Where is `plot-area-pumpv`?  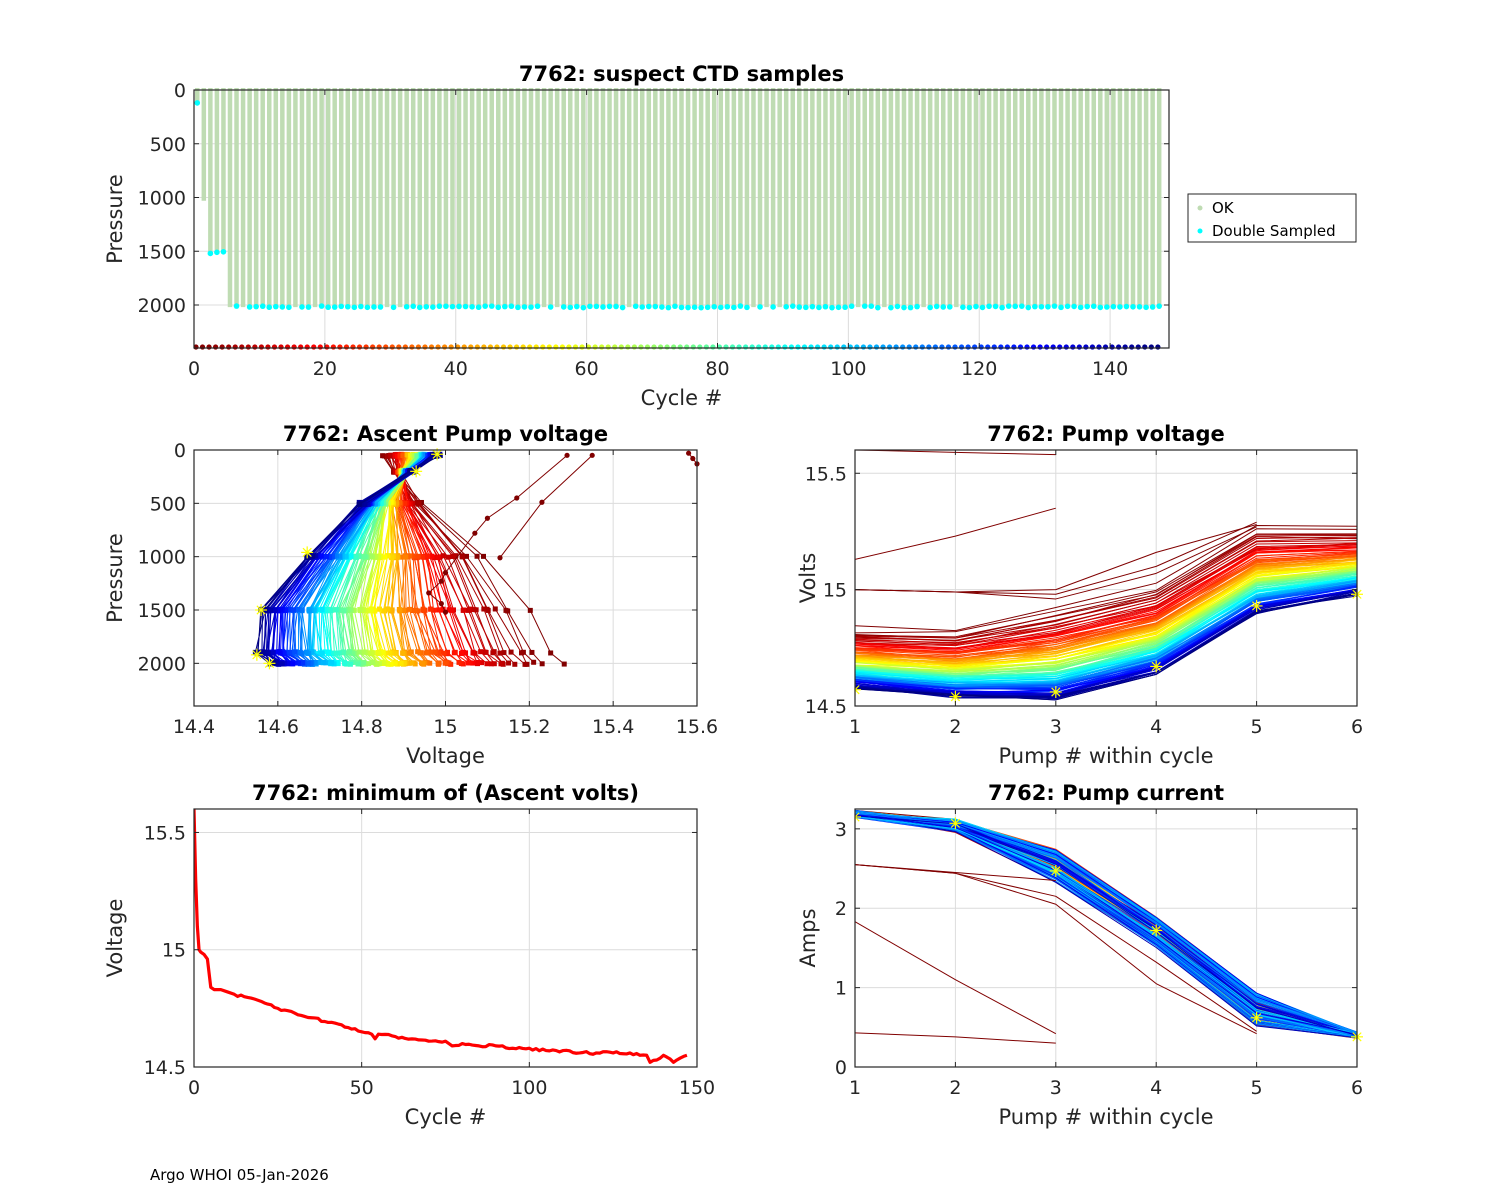
plot-area-pumpv is located at coordinates (1109, 576).